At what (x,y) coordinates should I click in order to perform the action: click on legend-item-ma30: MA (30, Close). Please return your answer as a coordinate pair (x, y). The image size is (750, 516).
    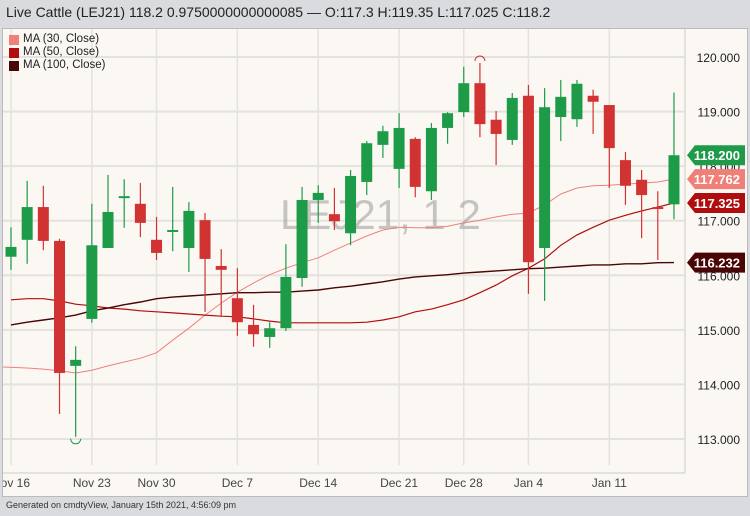
    Looking at the image, I should click on (57, 39).